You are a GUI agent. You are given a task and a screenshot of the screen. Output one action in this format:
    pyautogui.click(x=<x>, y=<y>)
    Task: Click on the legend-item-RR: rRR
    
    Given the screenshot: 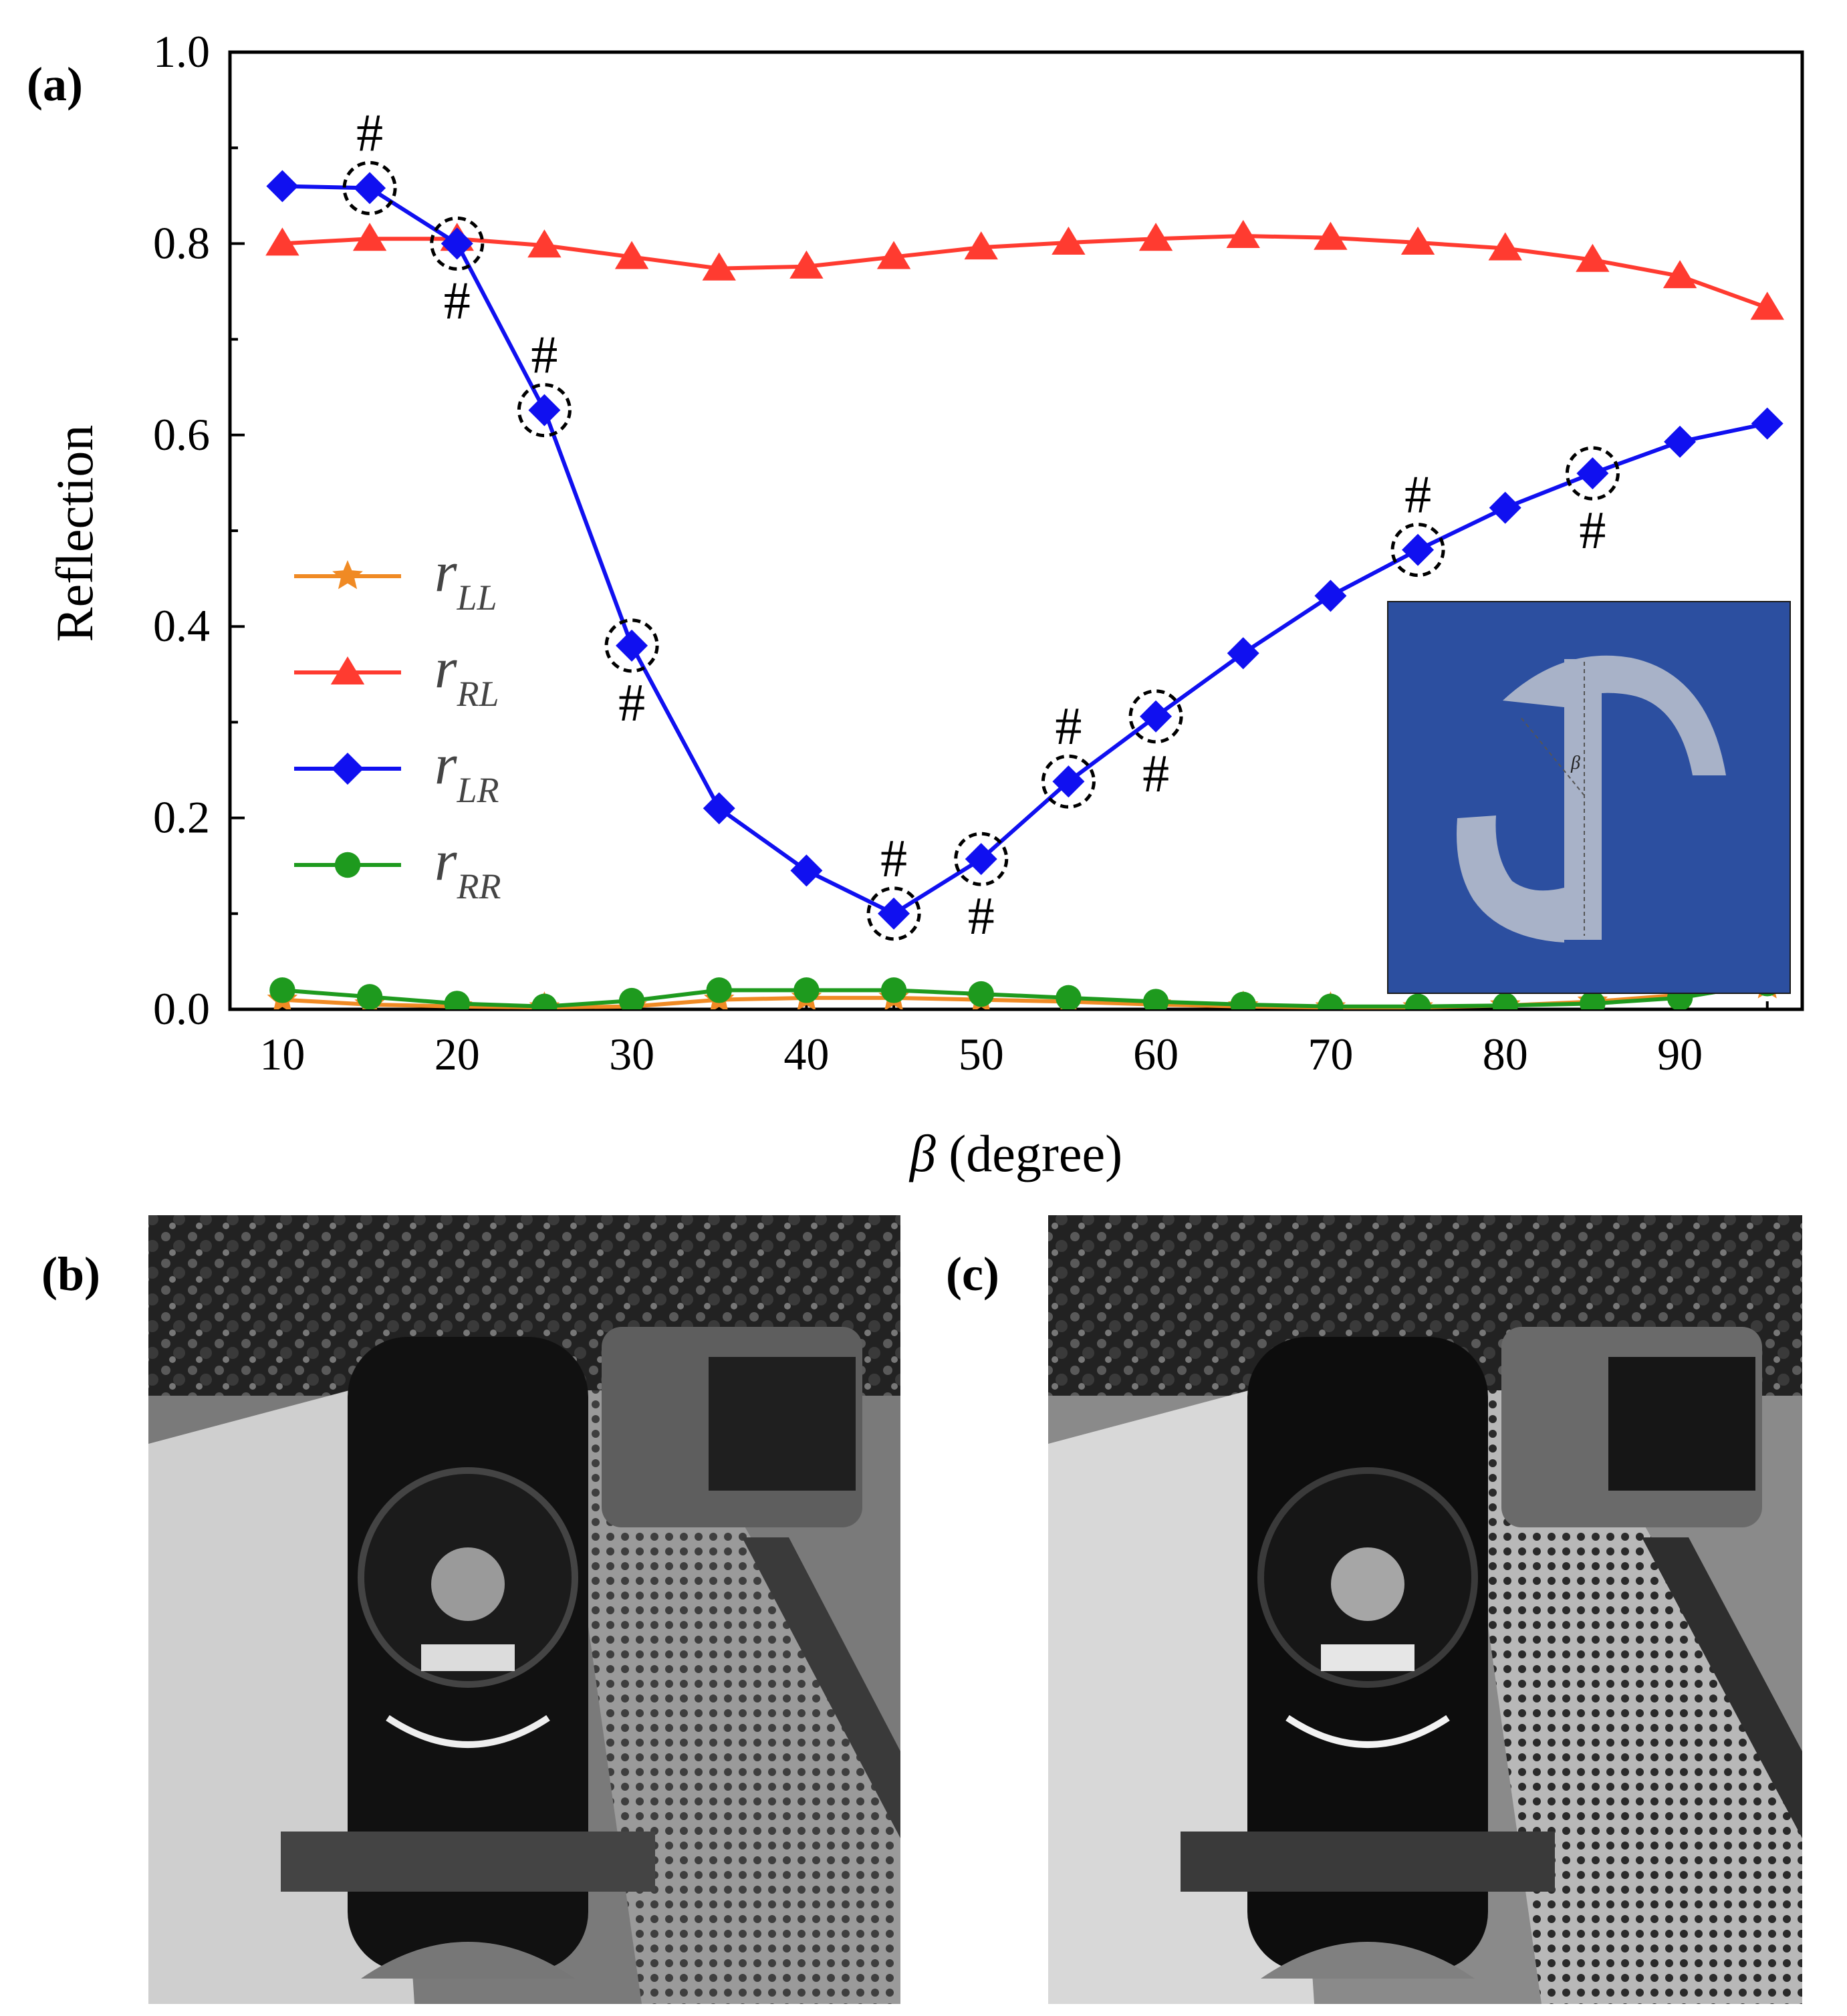 What is the action you would take?
    pyautogui.click(x=397, y=867)
    